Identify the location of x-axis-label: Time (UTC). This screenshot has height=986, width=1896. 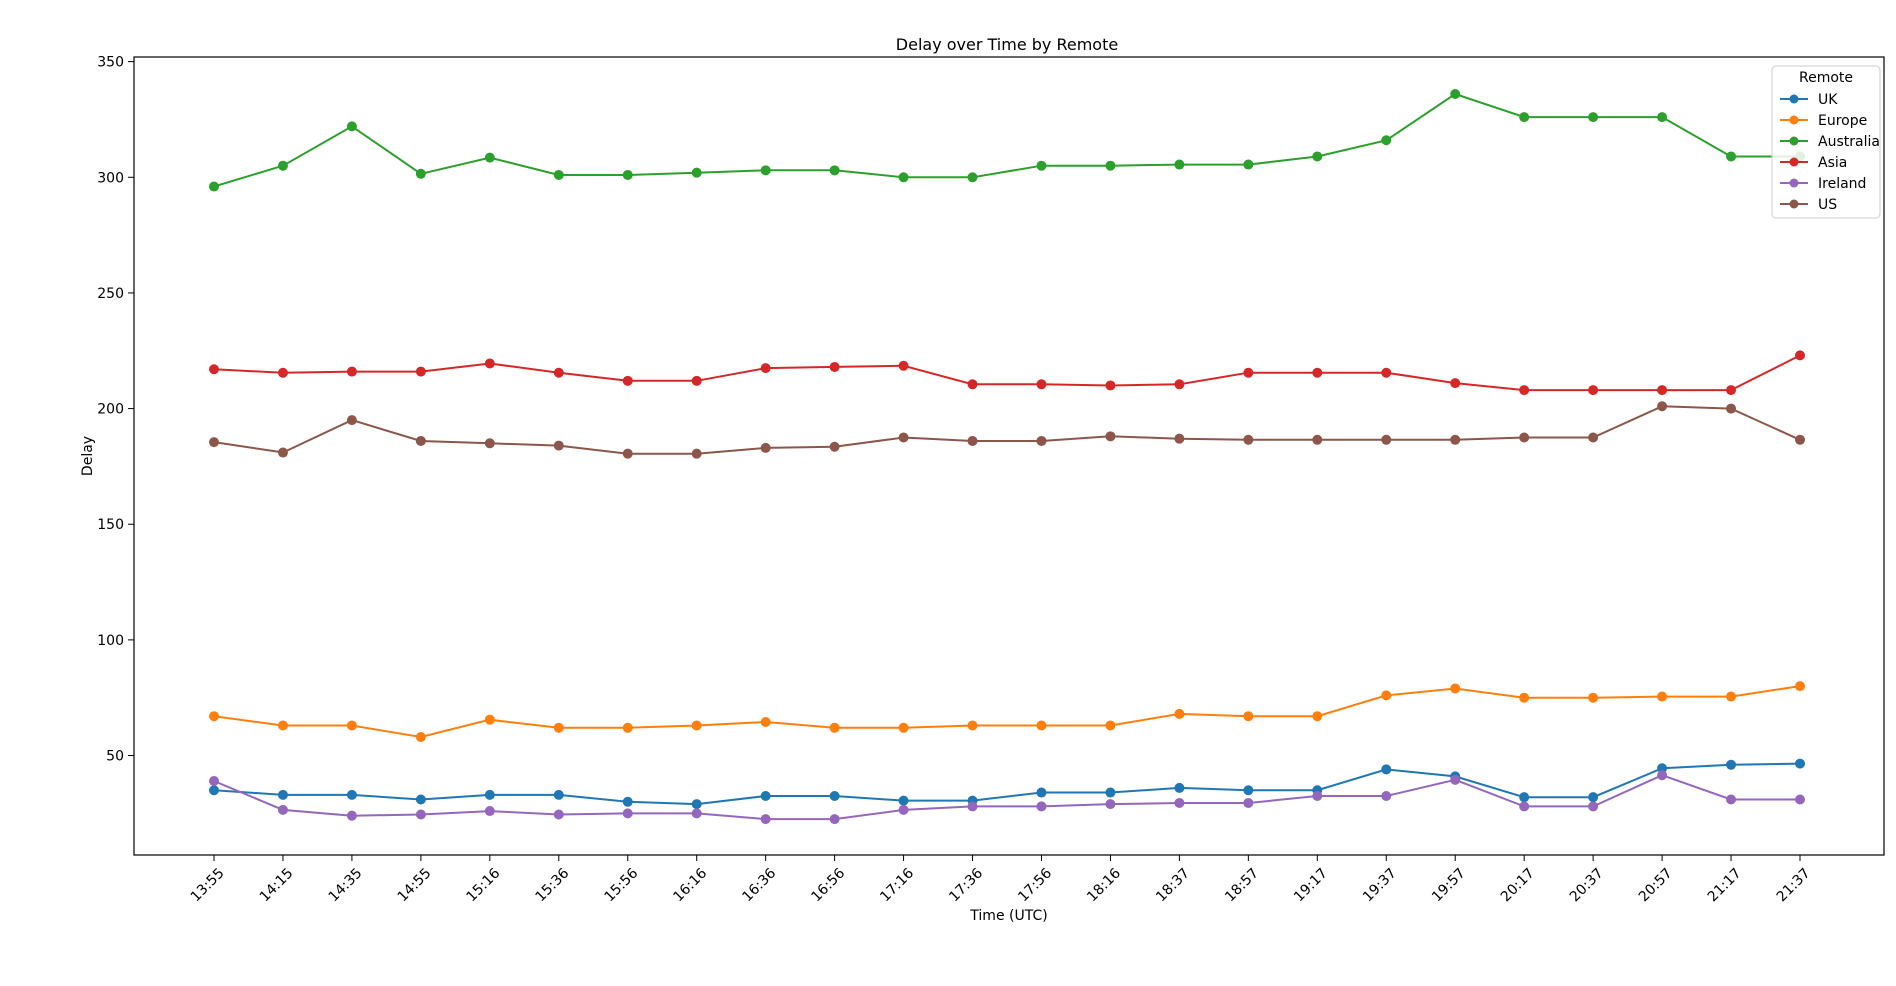
(1008, 916).